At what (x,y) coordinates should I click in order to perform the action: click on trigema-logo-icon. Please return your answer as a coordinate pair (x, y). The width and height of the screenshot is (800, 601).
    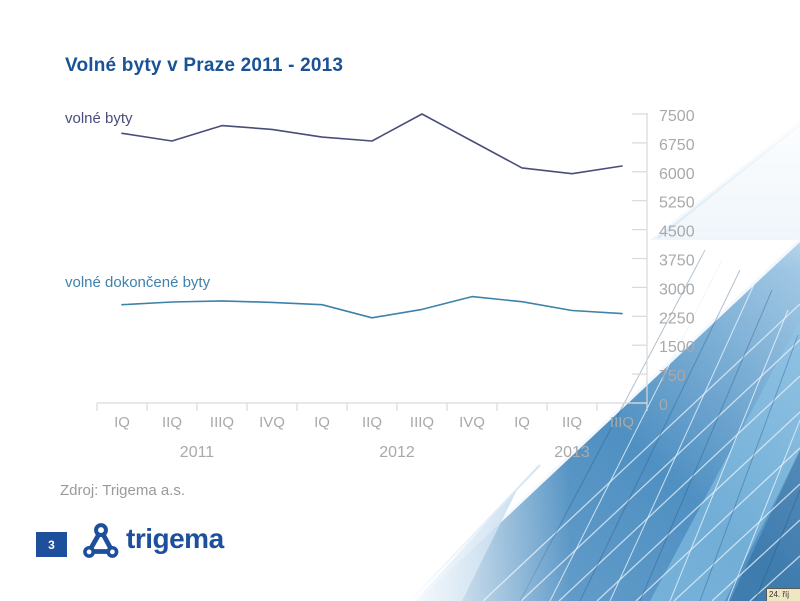
    Looking at the image, I should click on (101, 540).